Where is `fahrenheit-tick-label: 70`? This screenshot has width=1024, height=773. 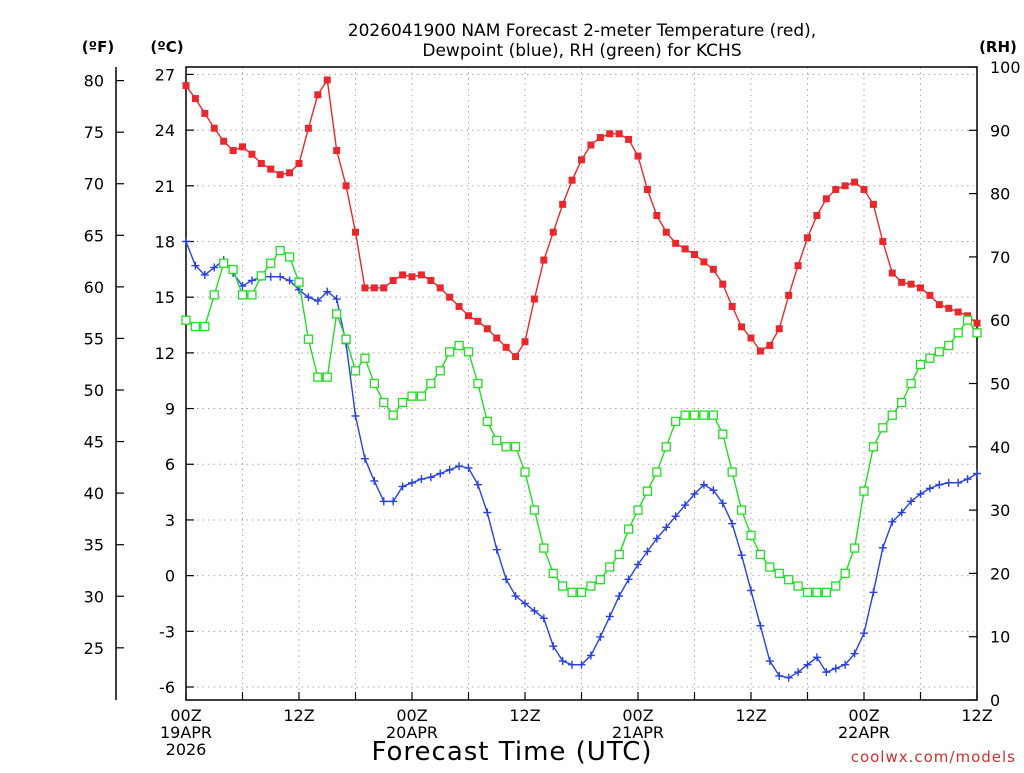
fahrenheit-tick-label: 70 is located at coordinates (94, 184).